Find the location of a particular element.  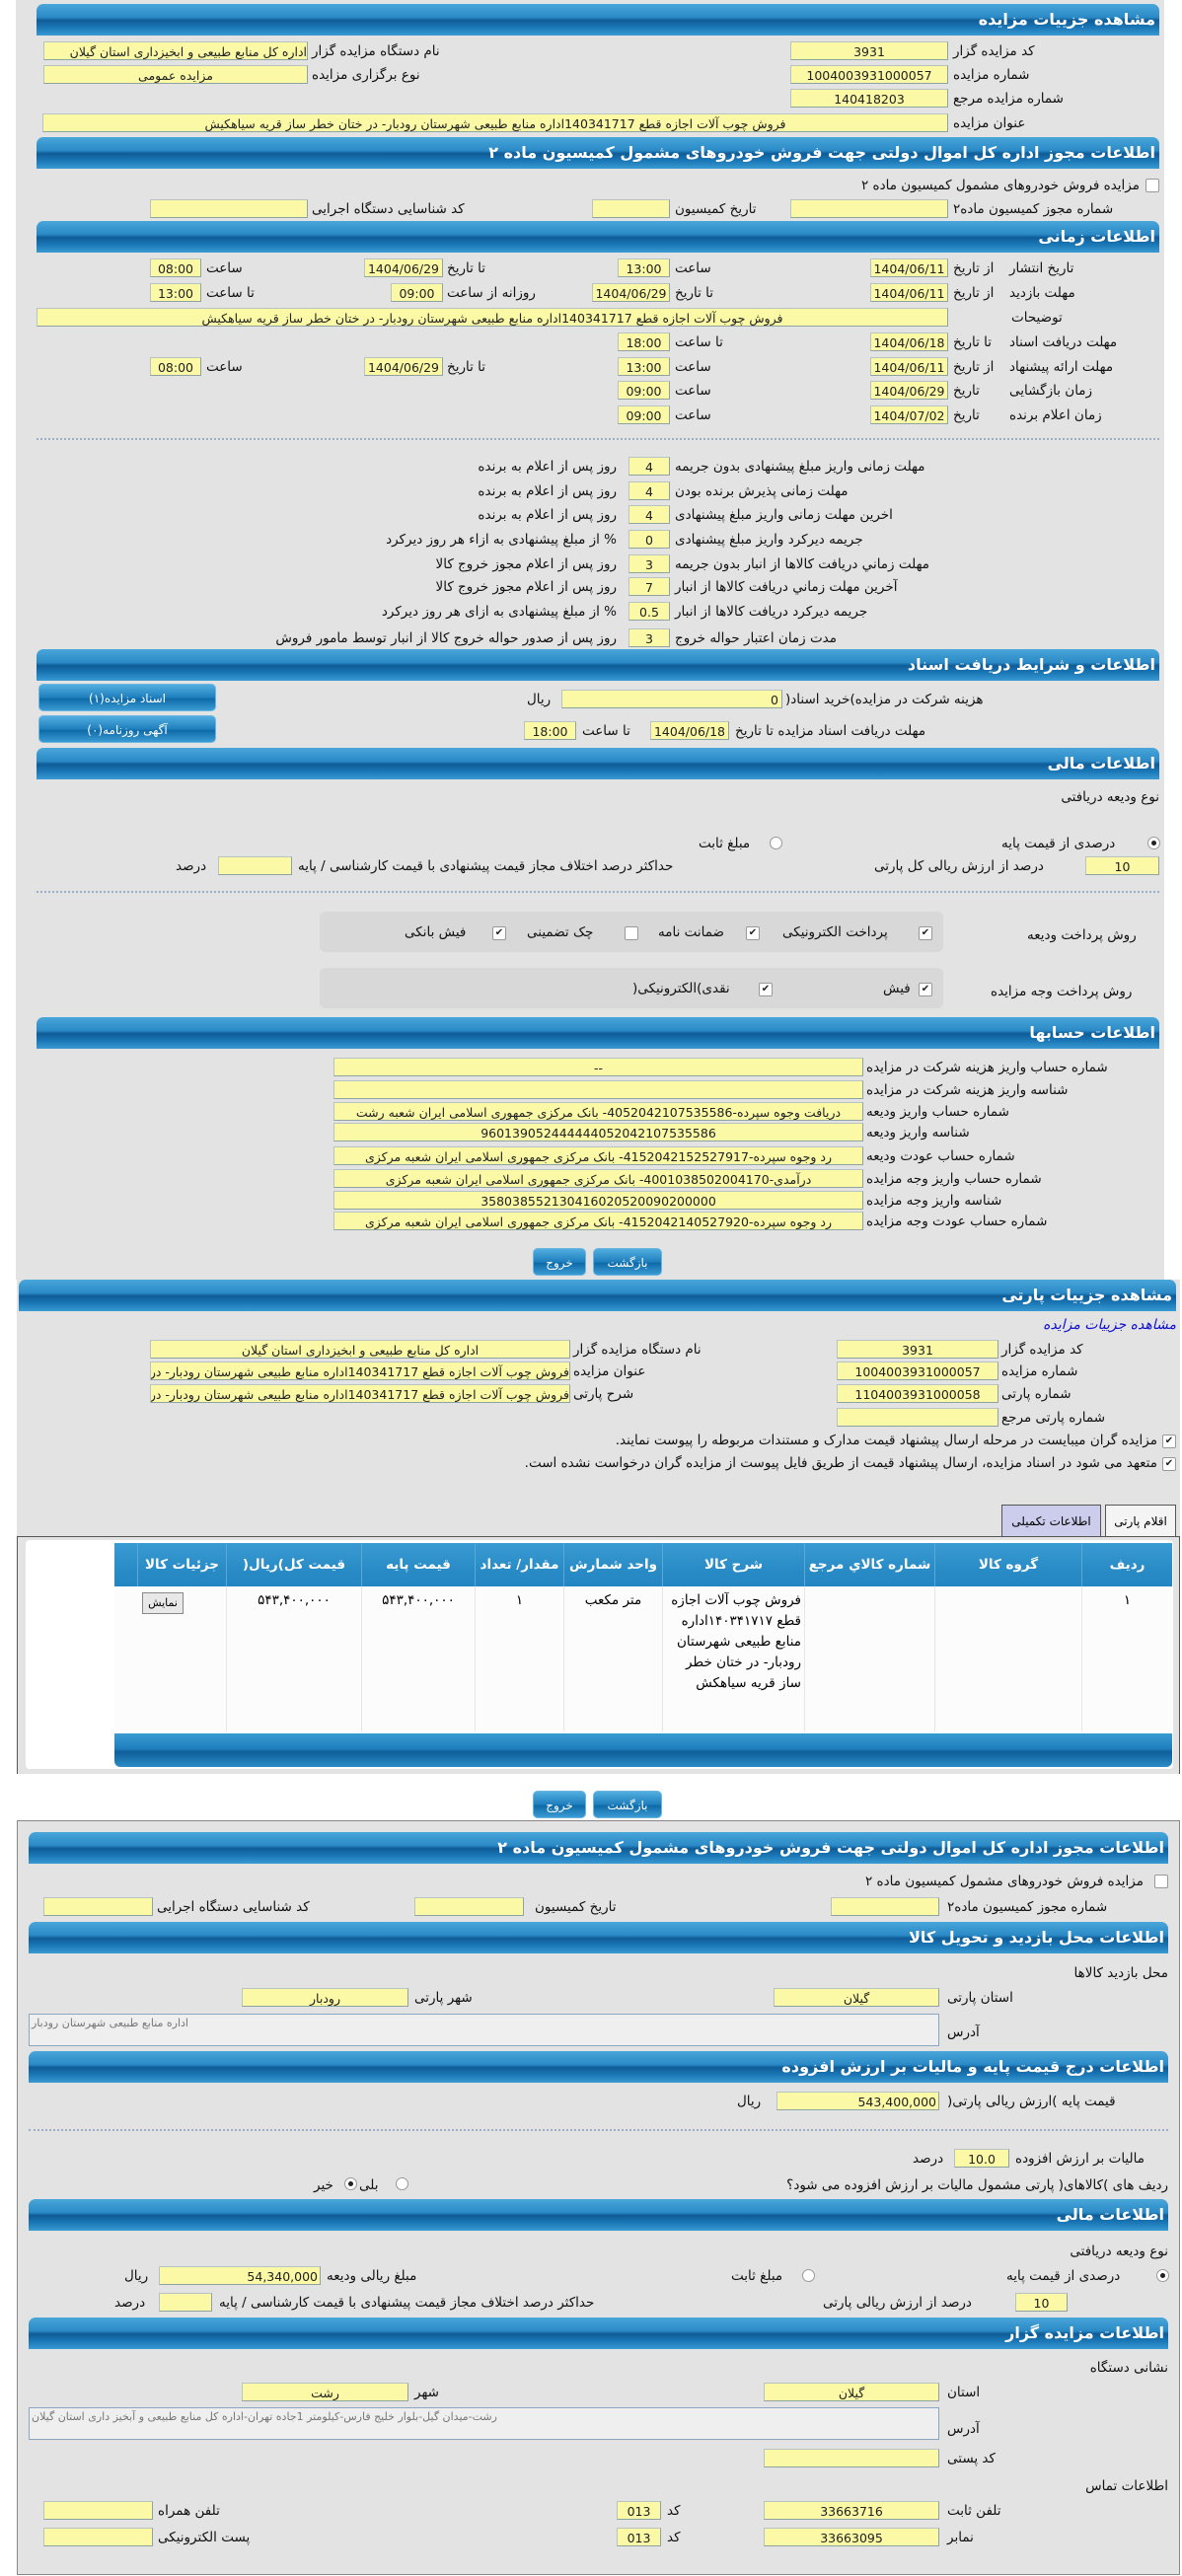

term-label: مهلت زمانی پذیرش برنده بودن is located at coordinates (762, 491).